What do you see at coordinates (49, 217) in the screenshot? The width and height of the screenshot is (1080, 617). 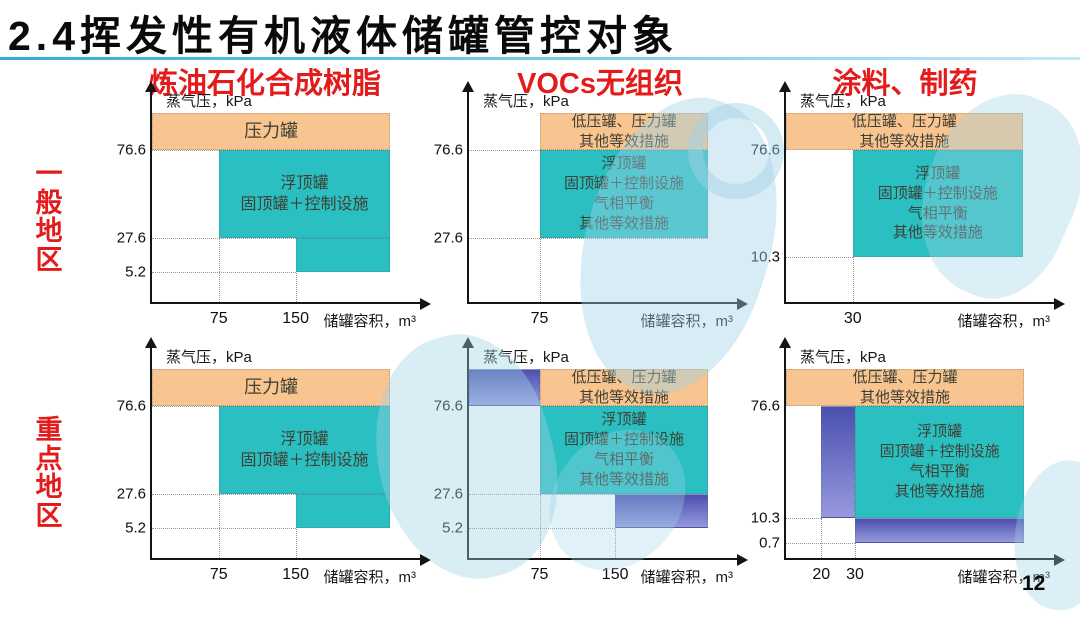 I see `row-label-general-area: 一般地区` at bounding box center [49, 217].